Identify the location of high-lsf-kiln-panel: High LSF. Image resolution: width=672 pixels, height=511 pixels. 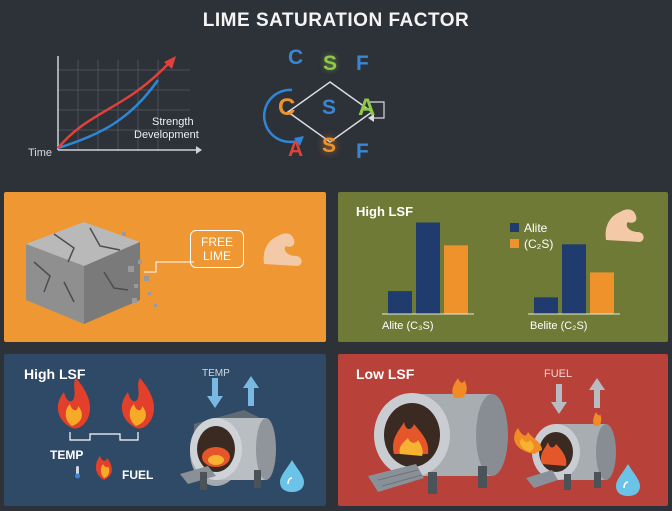
(165, 430).